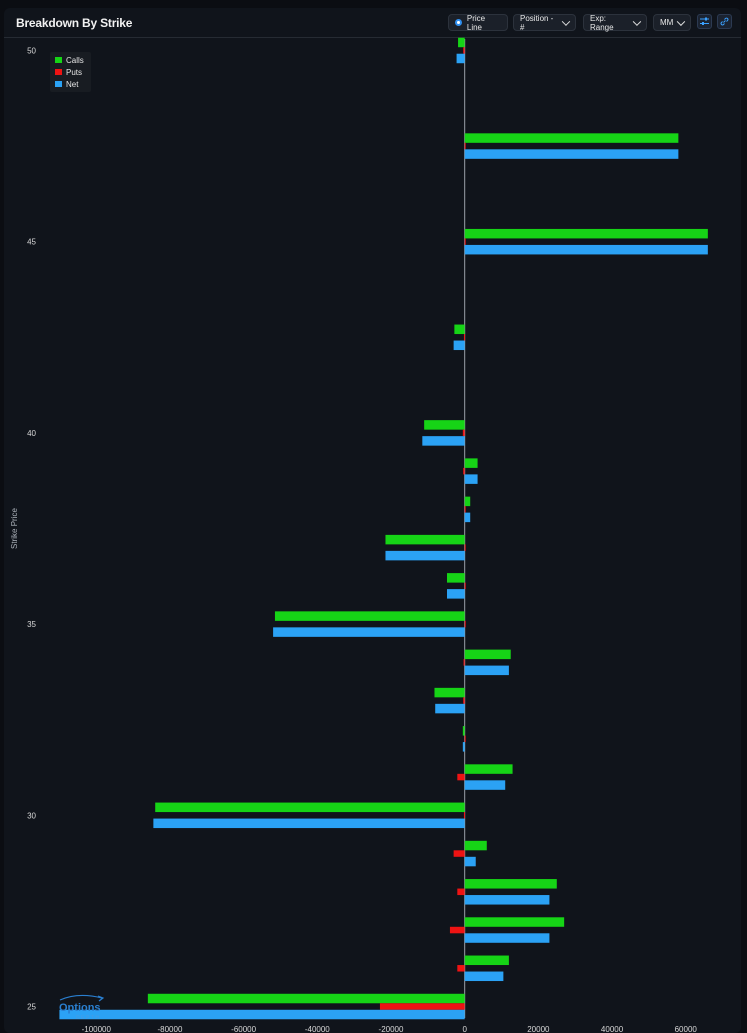 The height and width of the screenshot is (1033, 747). Describe the element at coordinates (169, 1029) in the screenshot. I see `x-tick-label: -80000` at that location.